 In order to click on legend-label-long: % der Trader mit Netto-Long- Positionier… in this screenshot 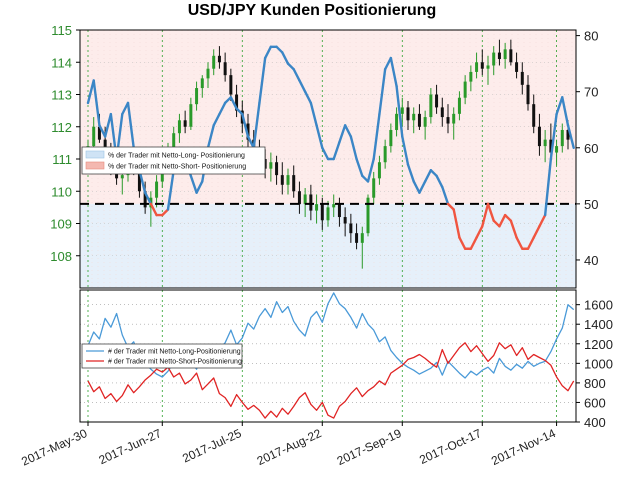, I will do `click(176, 156)`.